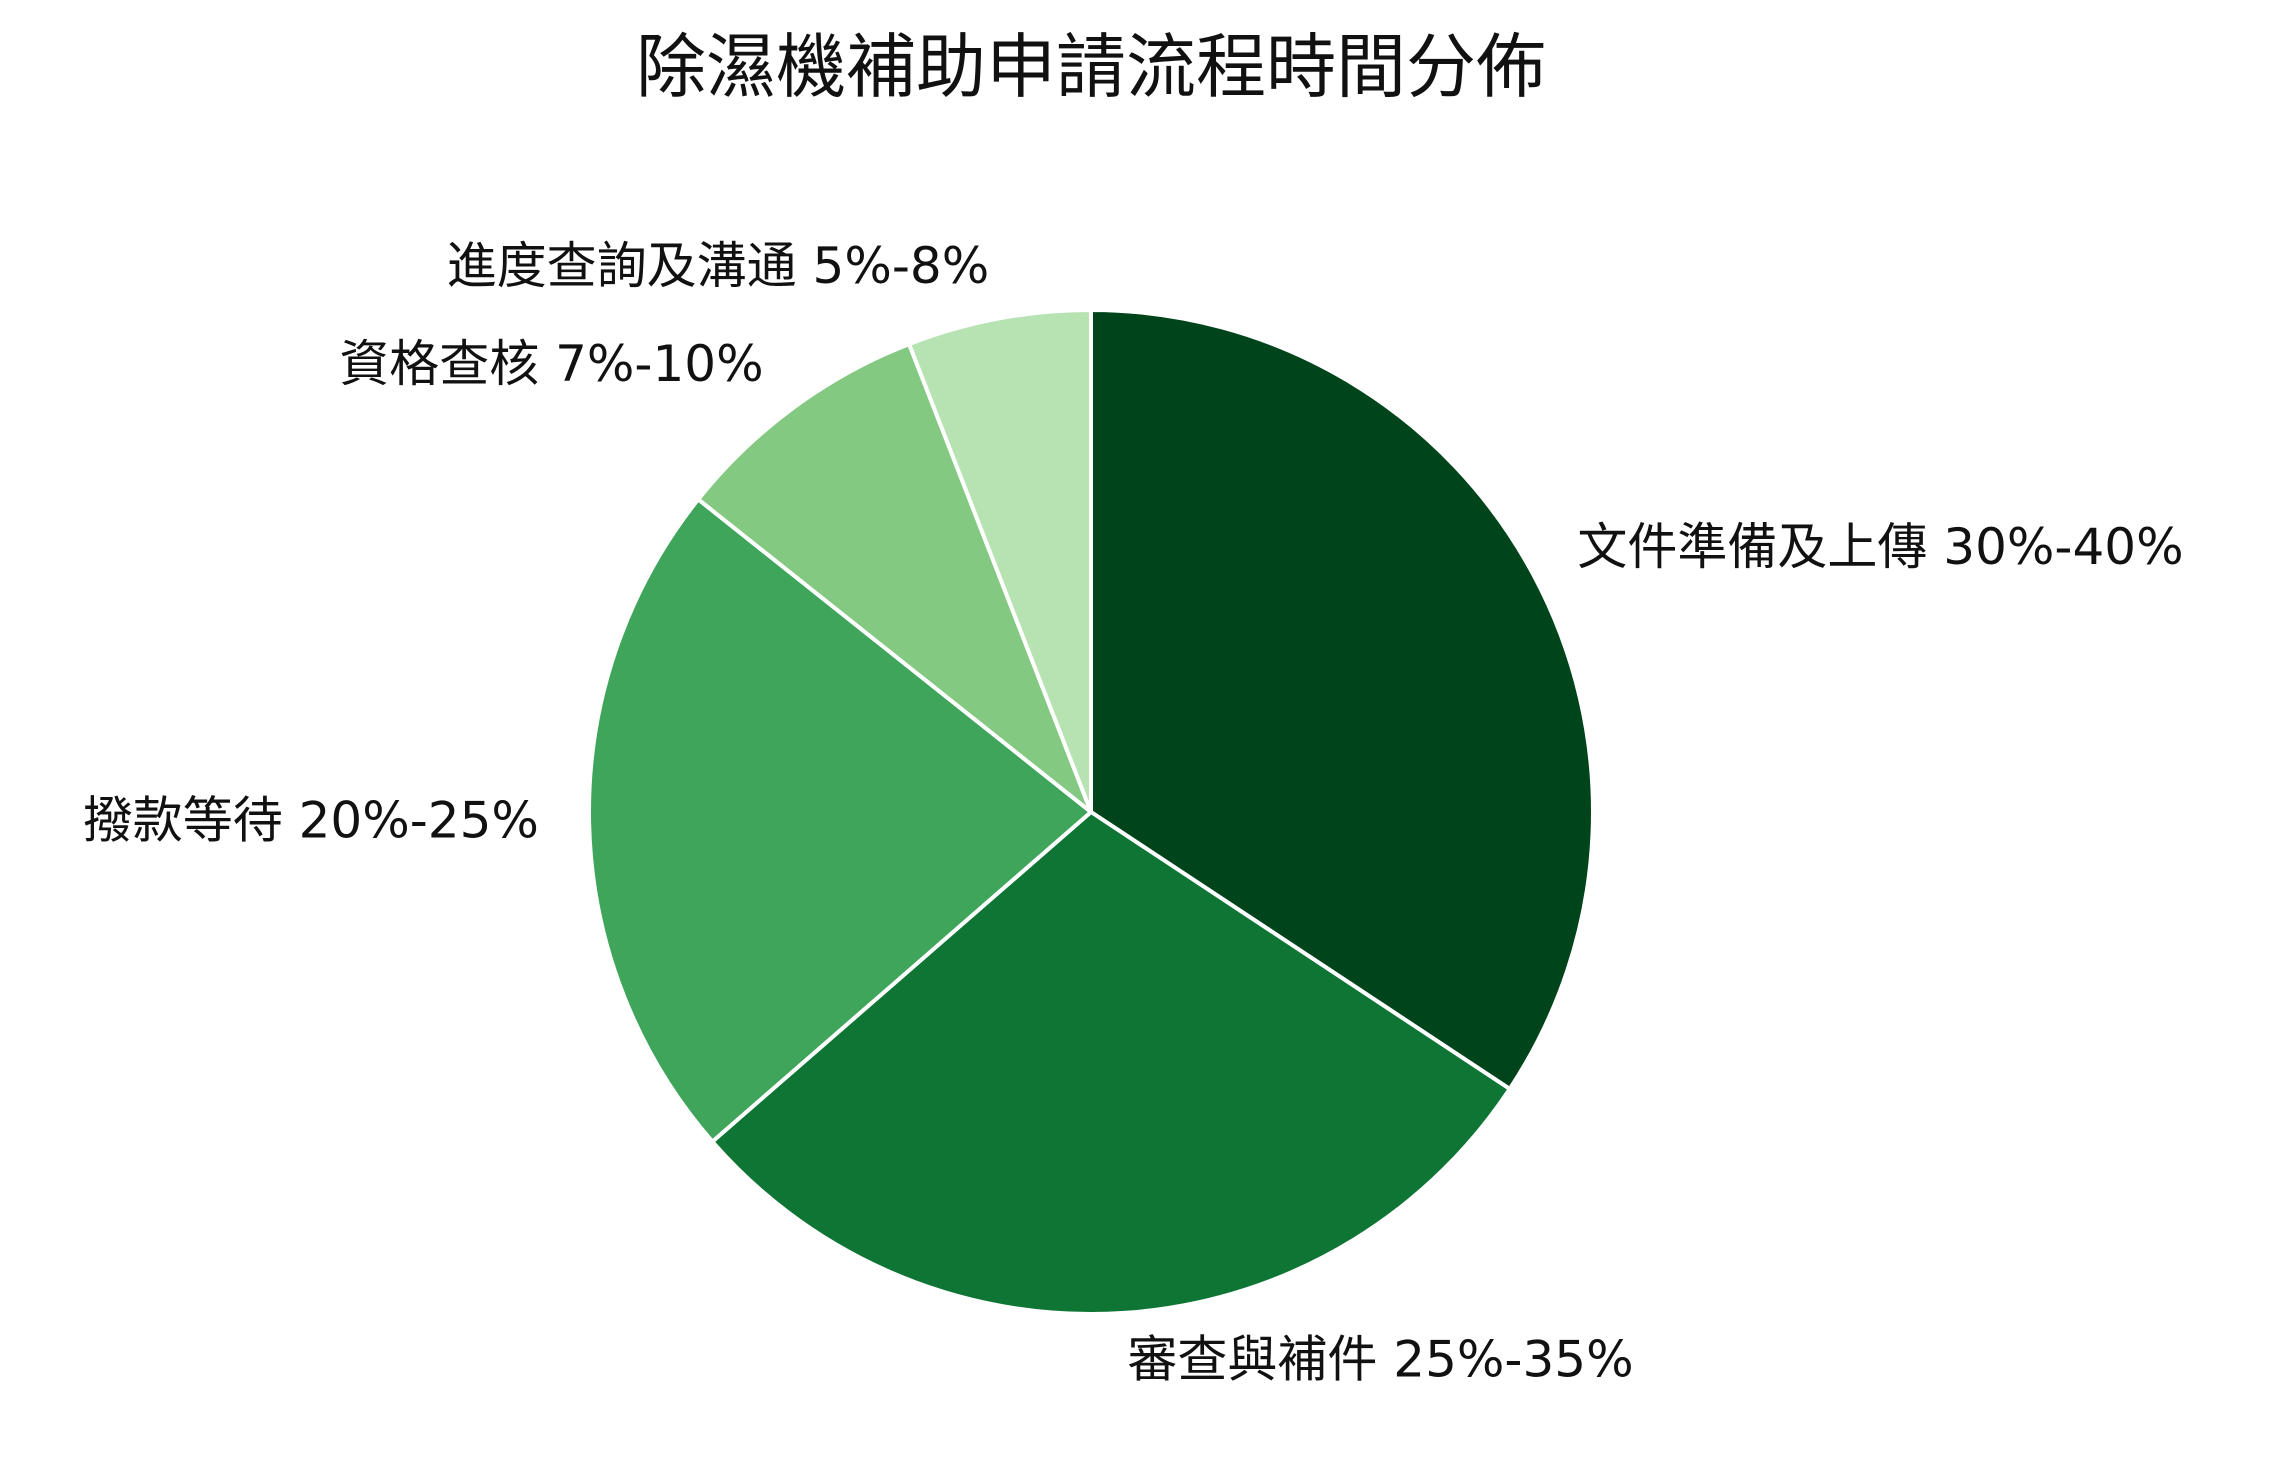 Image resolution: width=2282 pixels, height=1468 pixels. I want to click on slice-label: 撥款等待 20%-25%, so click(311, 821).